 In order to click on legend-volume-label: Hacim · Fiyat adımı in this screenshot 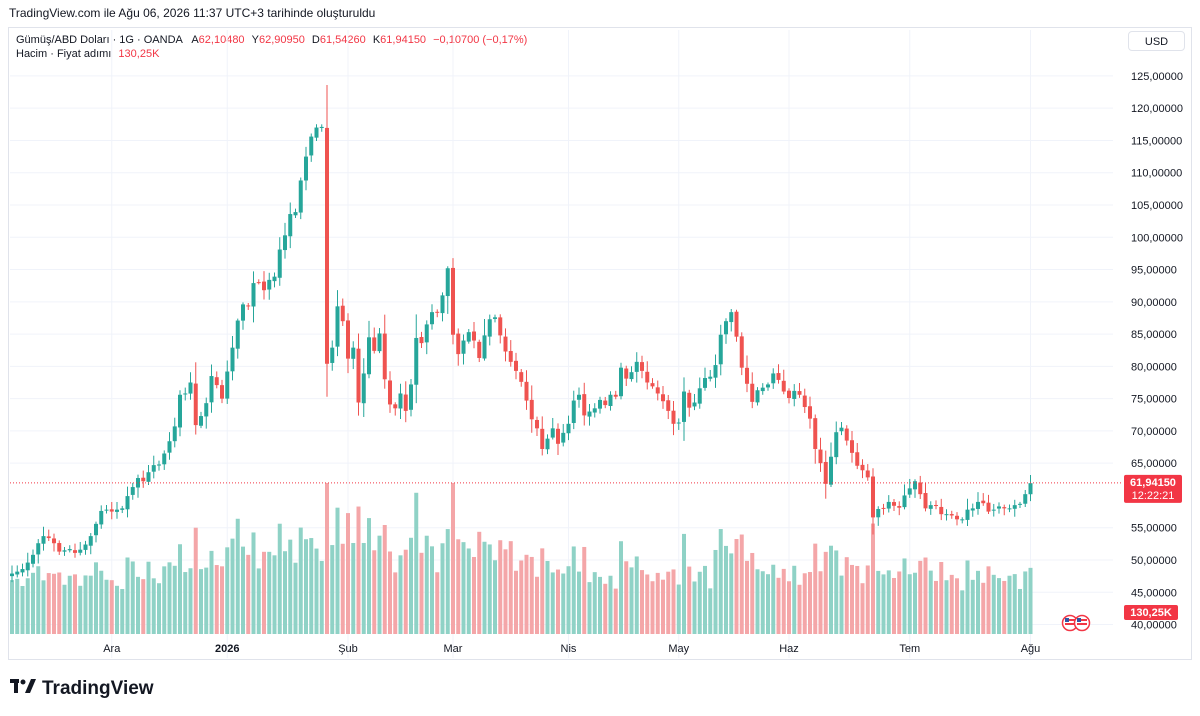, I will do `click(64, 54)`.